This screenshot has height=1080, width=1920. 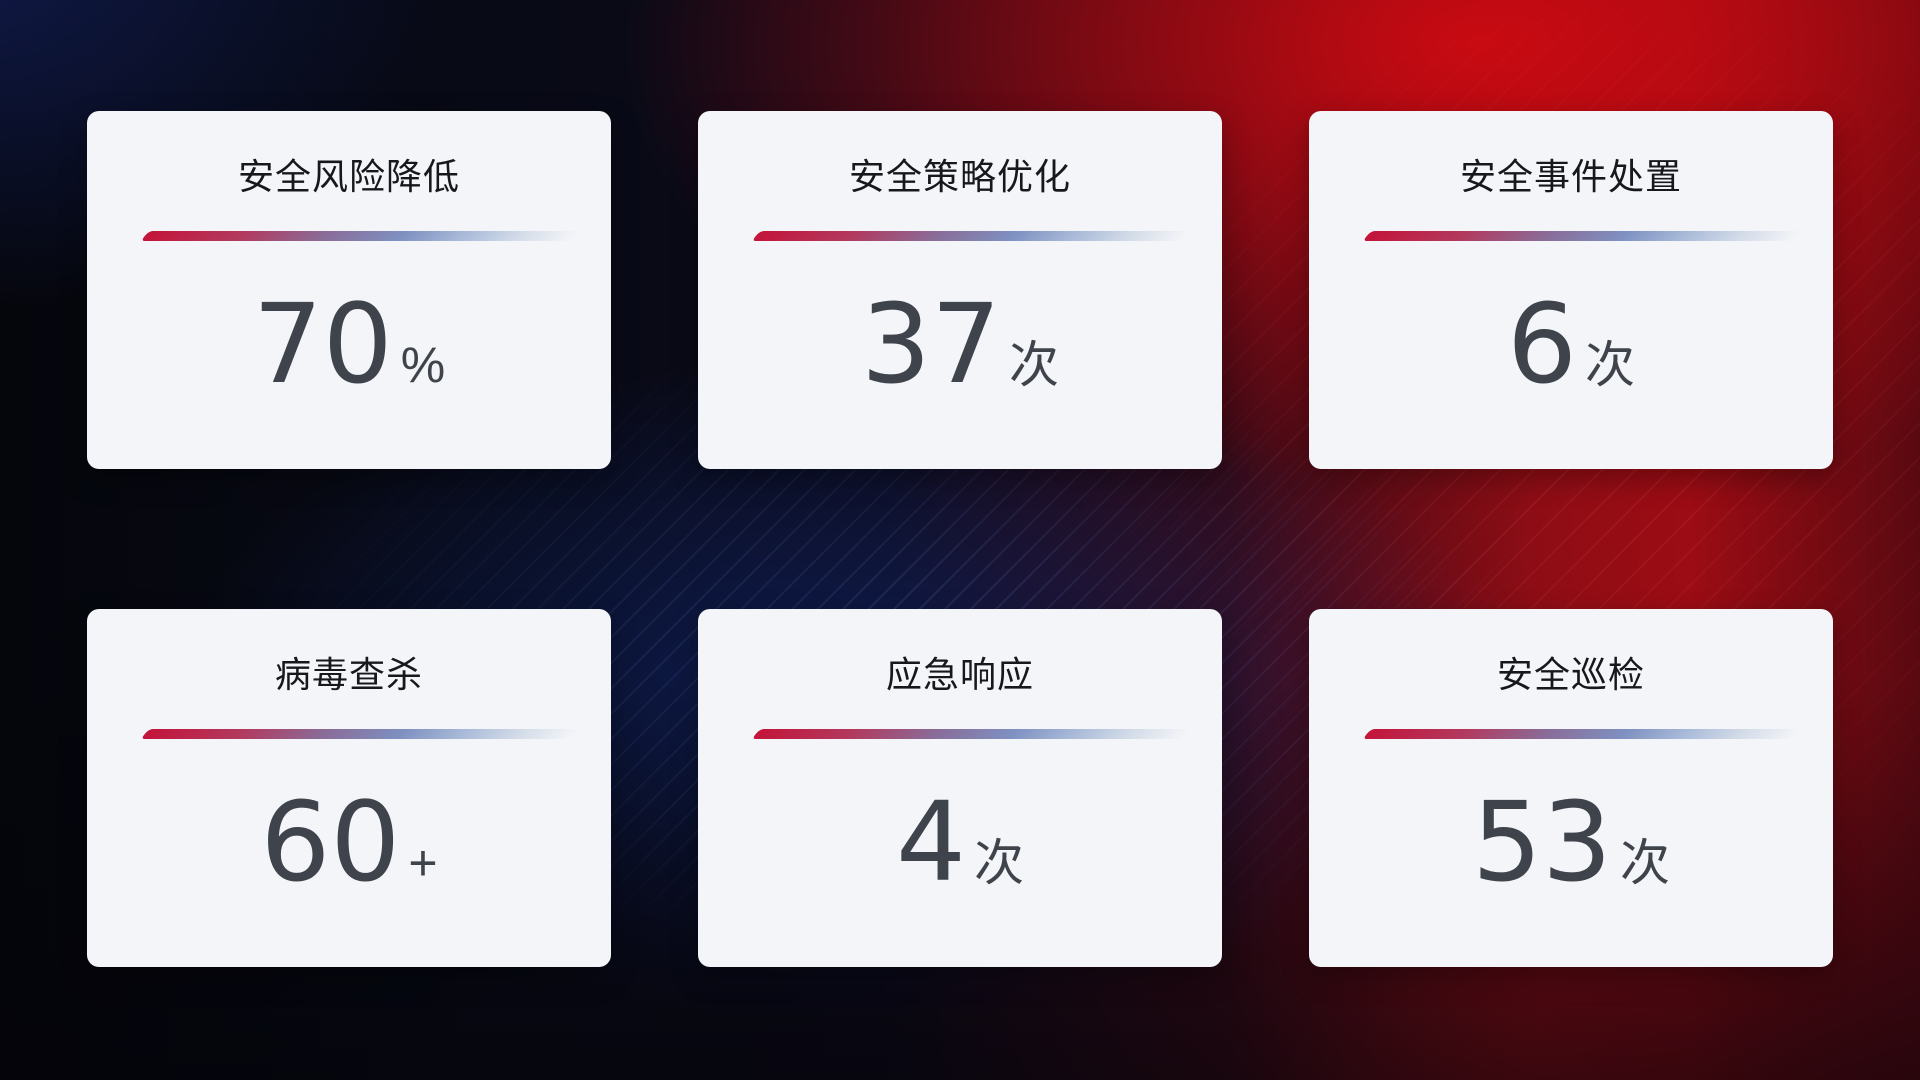 I want to click on stat-card-title: 应急响应, so click(x=959, y=674).